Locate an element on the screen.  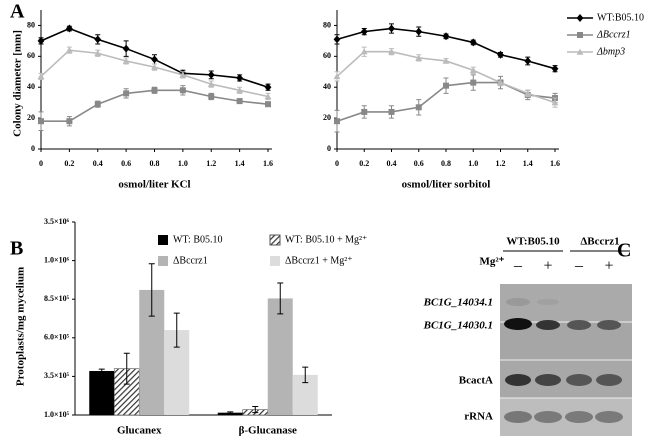
x-axis-label: osmol/liter sorbitol is located at coordinates (446, 185).